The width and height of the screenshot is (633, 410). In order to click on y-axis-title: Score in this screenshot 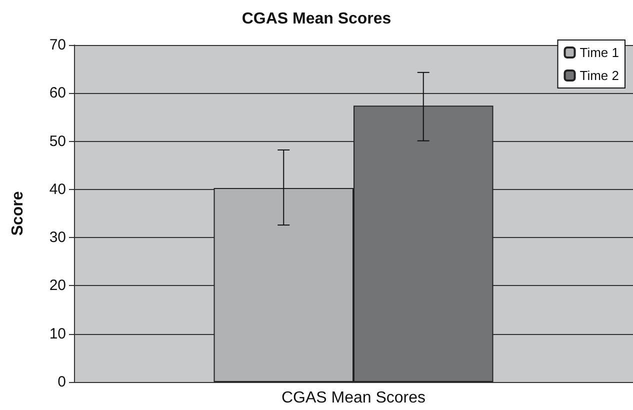, I will do `click(18, 213)`.